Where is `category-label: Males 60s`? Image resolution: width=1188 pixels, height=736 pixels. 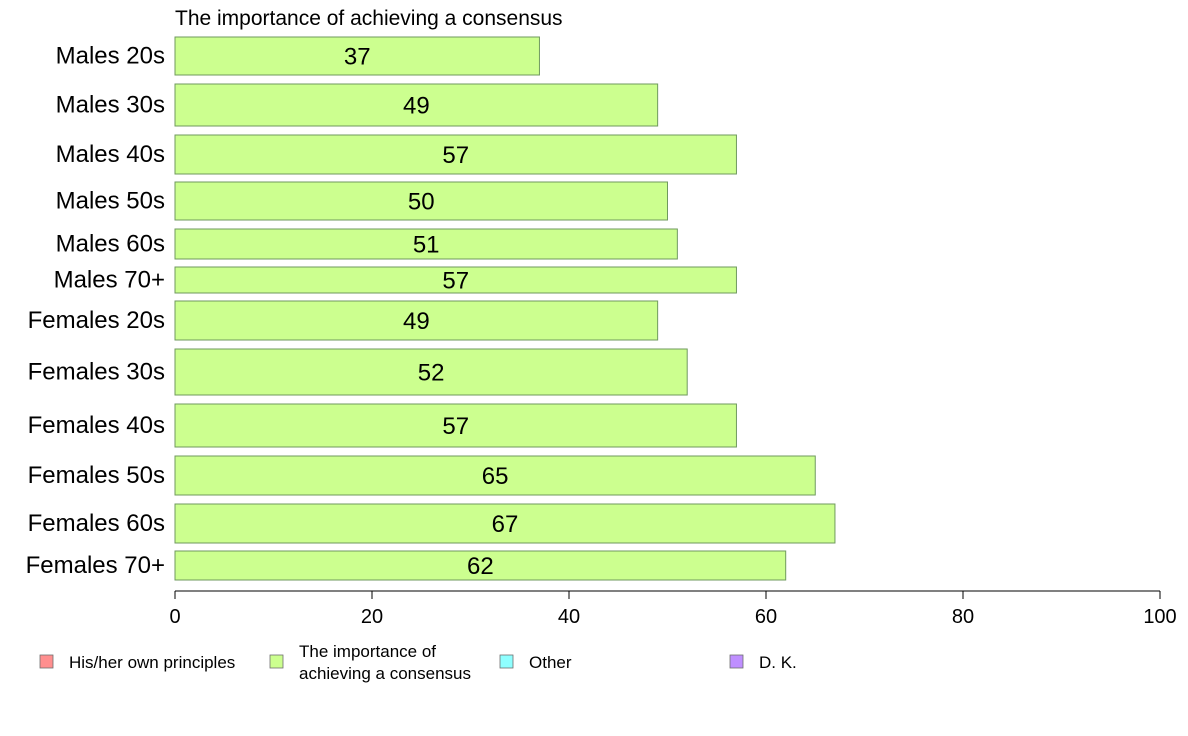
category-label: Males 60s is located at coordinates (110, 244).